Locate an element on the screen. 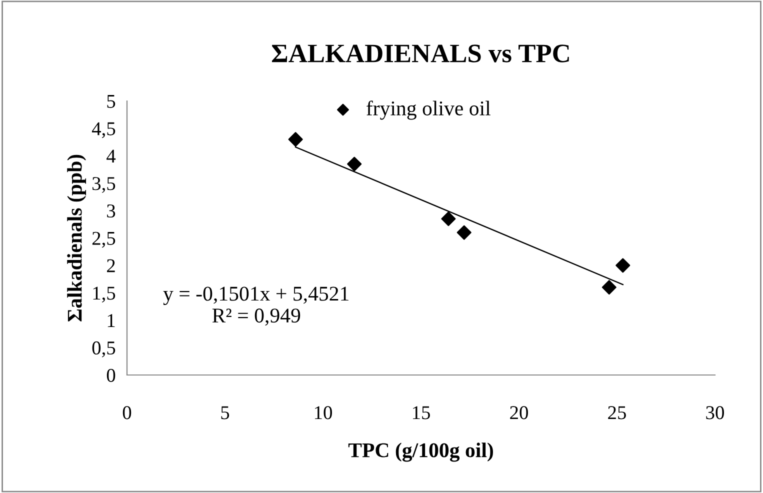  y-tick-label: 2,5 is located at coordinates (104, 240).